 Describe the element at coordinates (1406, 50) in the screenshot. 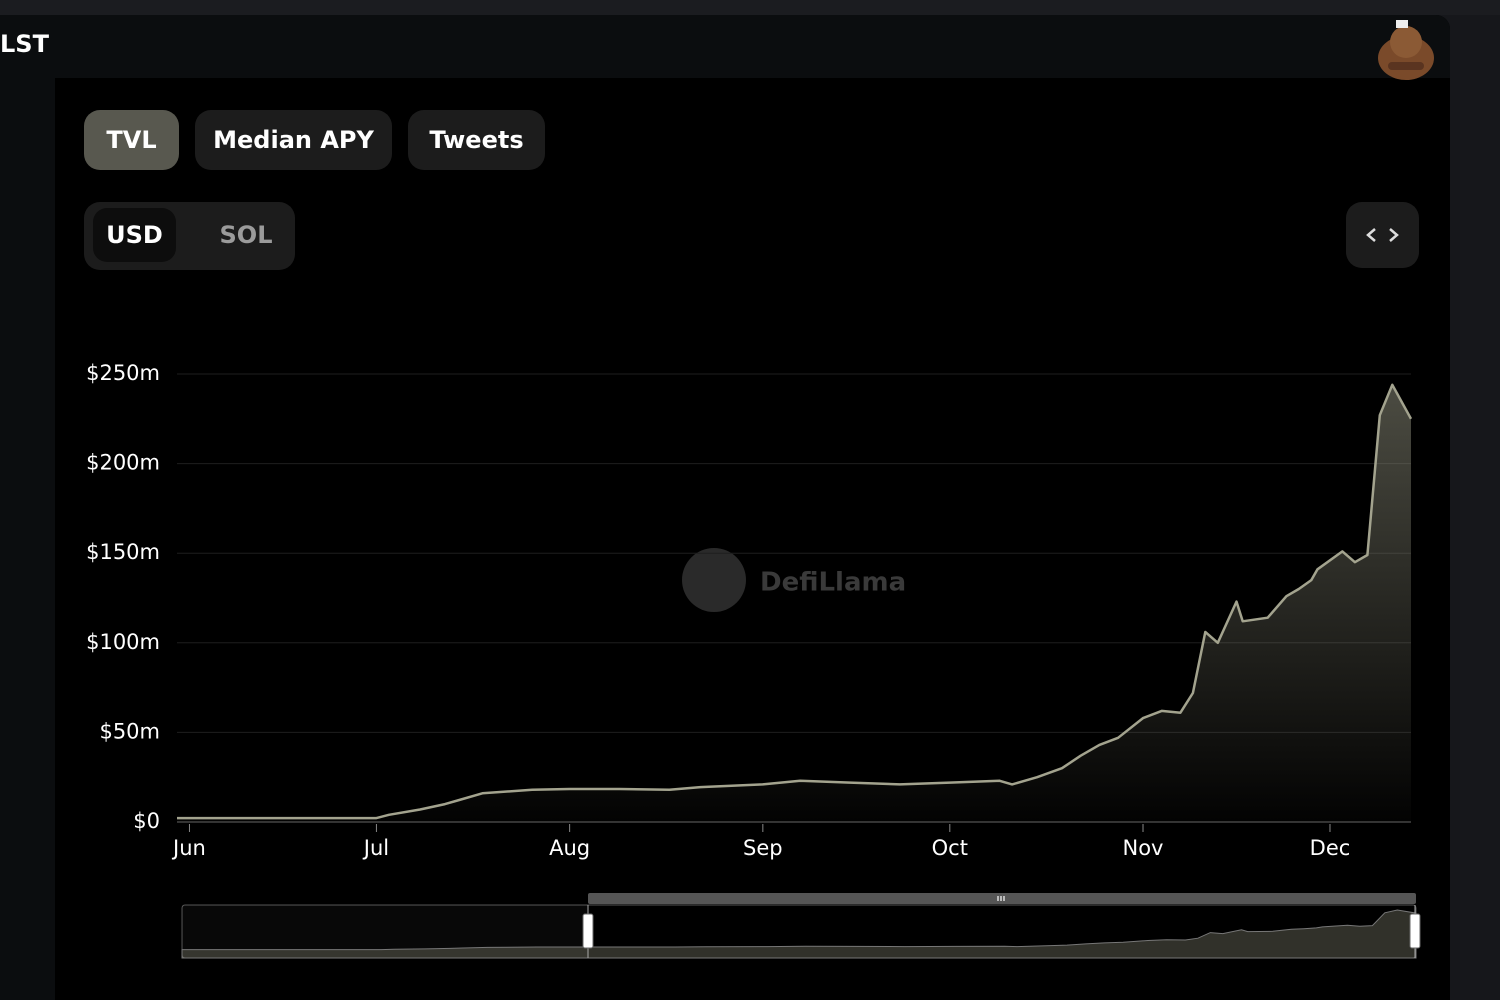

I see `avatar` at that location.